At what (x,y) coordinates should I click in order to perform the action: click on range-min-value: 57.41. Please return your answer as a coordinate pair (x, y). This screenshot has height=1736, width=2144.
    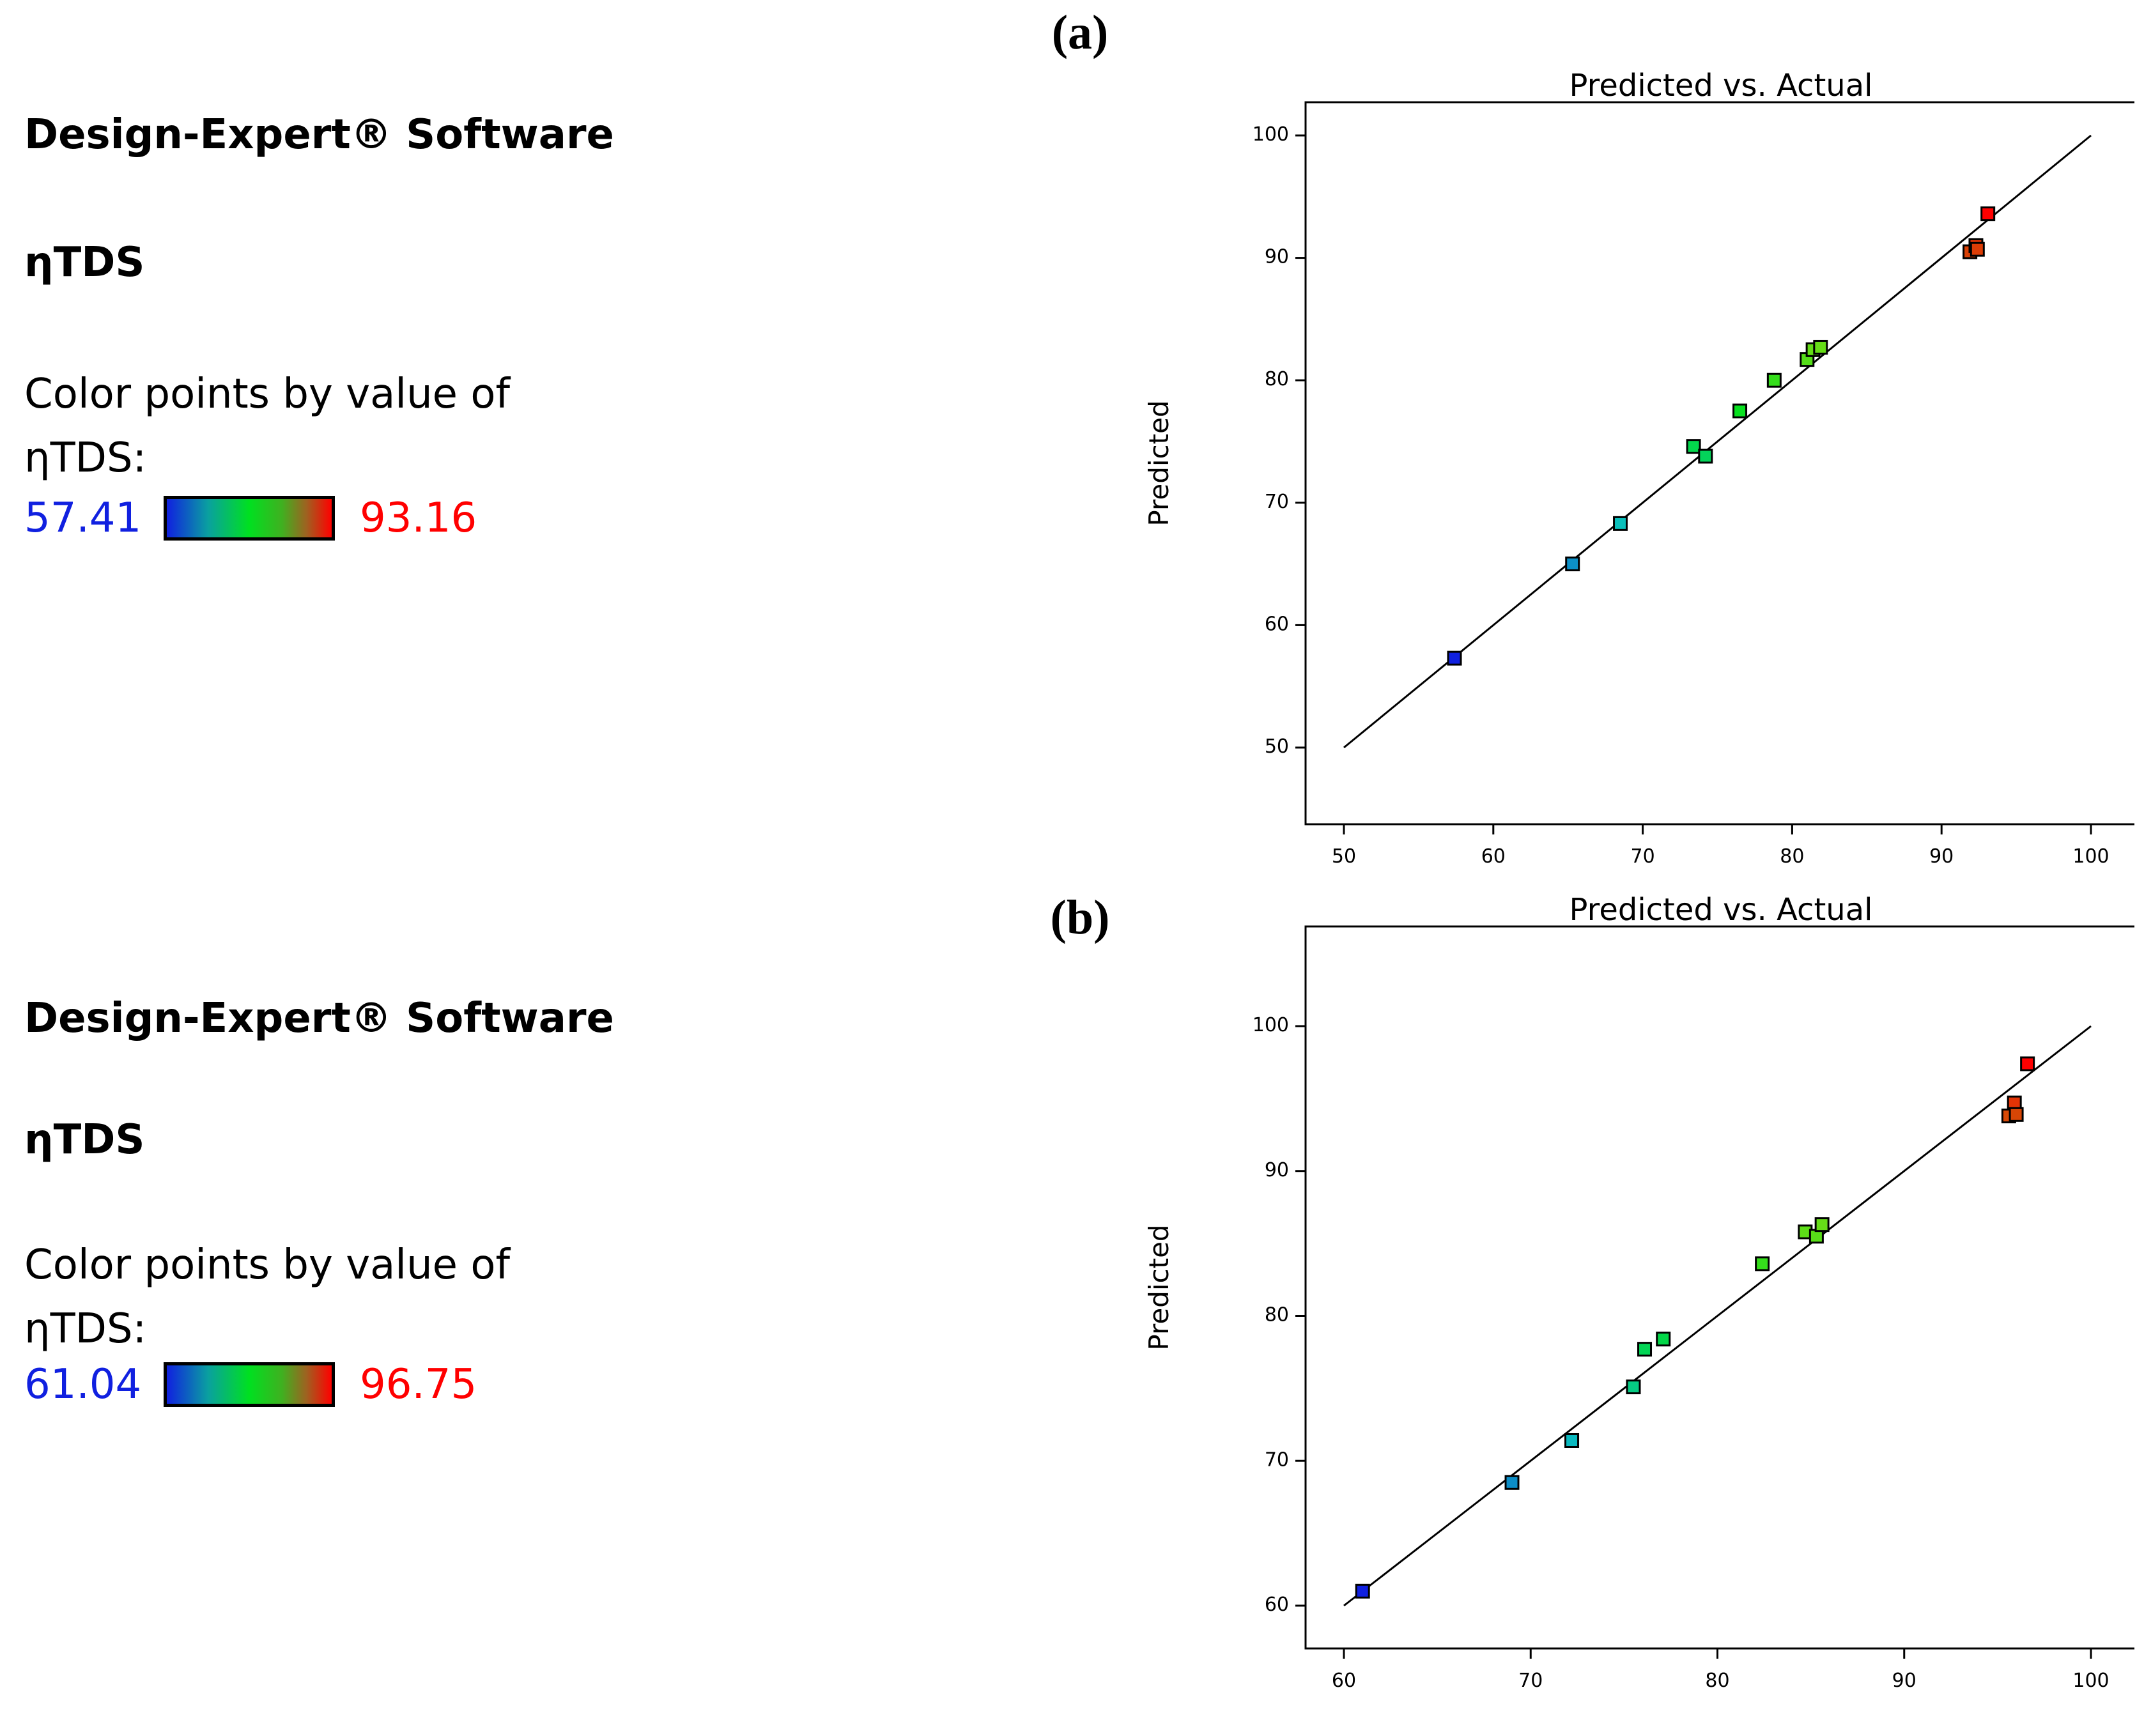
    Looking at the image, I should click on (83, 518).